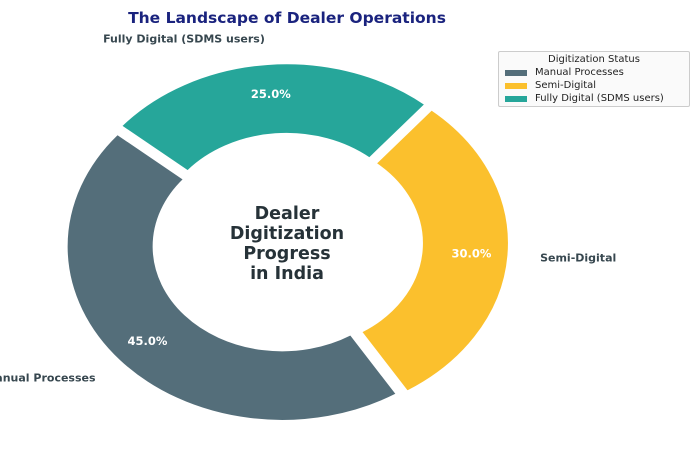 The height and width of the screenshot is (450, 700). What do you see at coordinates (435, 250) in the screenshot?
I see `wedge-semi-digital` at bounding box center [435, 250].